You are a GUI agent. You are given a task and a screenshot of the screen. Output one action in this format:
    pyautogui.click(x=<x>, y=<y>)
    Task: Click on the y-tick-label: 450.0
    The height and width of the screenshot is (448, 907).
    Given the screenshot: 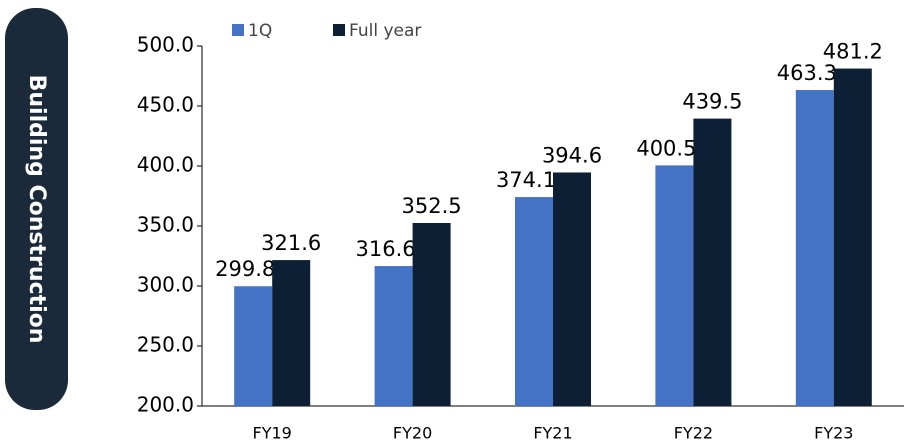 What is the action you would take?
    pyautogui.click(x=165, y=105)
    